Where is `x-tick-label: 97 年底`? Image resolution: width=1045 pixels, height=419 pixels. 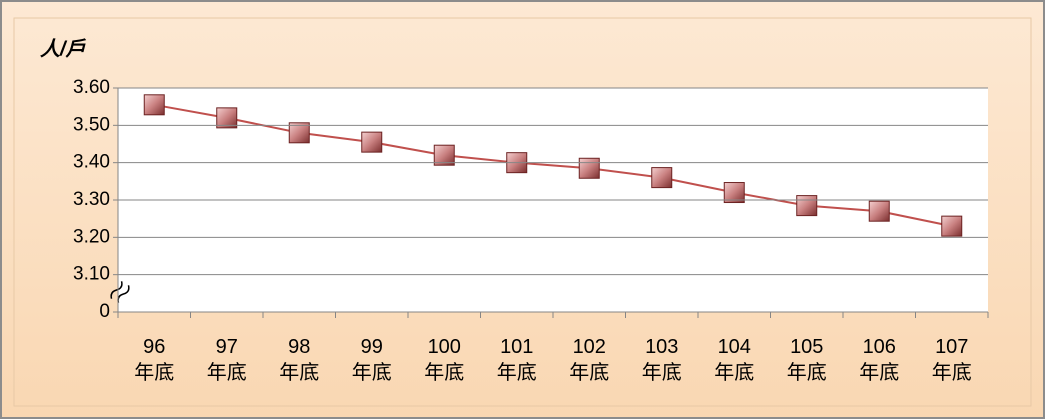 x-tick-label: 97 年底 is located at coordinates (226, 360).